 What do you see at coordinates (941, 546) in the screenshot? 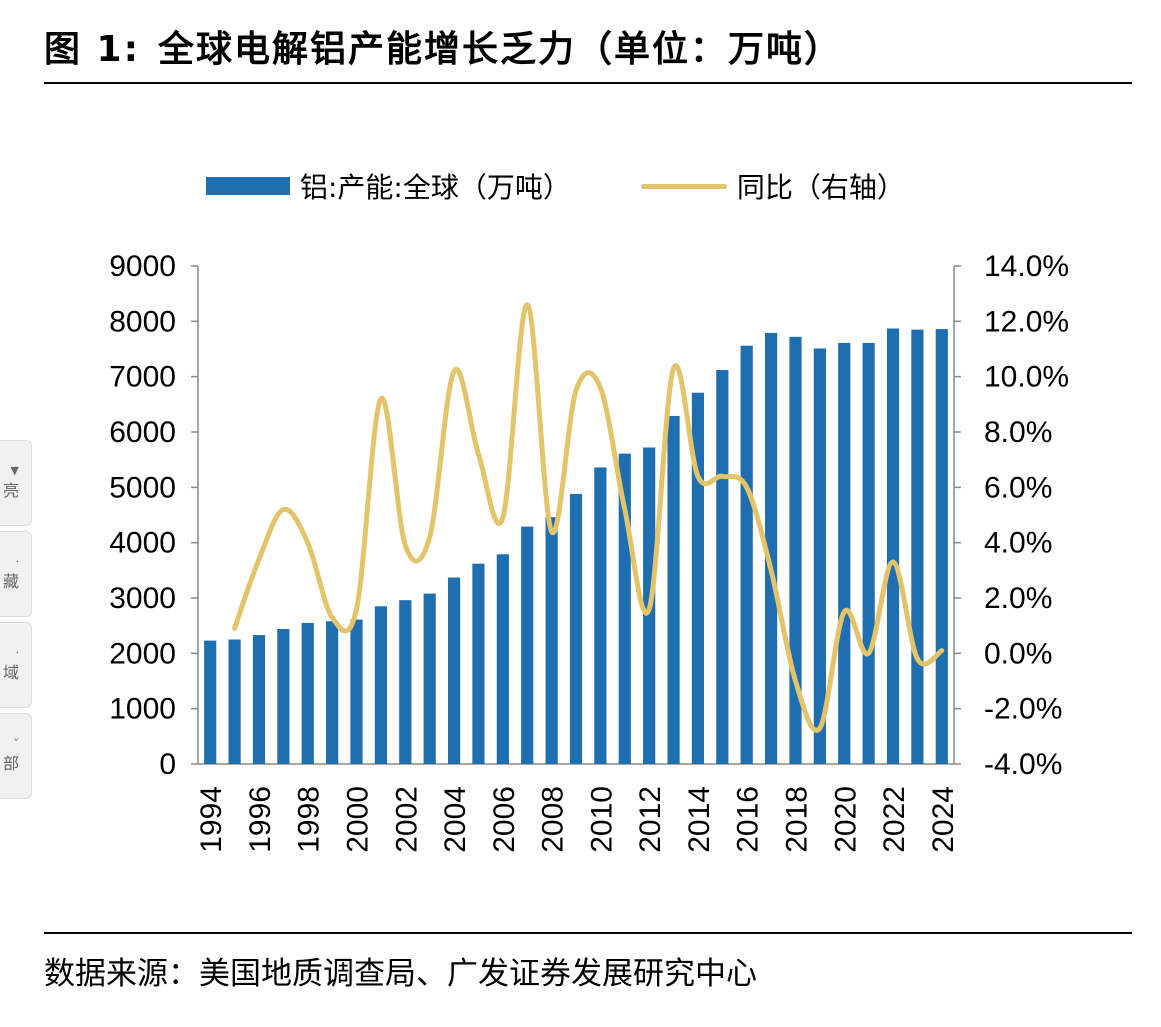
I see `bar-2024` at bounding box center [941, 546].